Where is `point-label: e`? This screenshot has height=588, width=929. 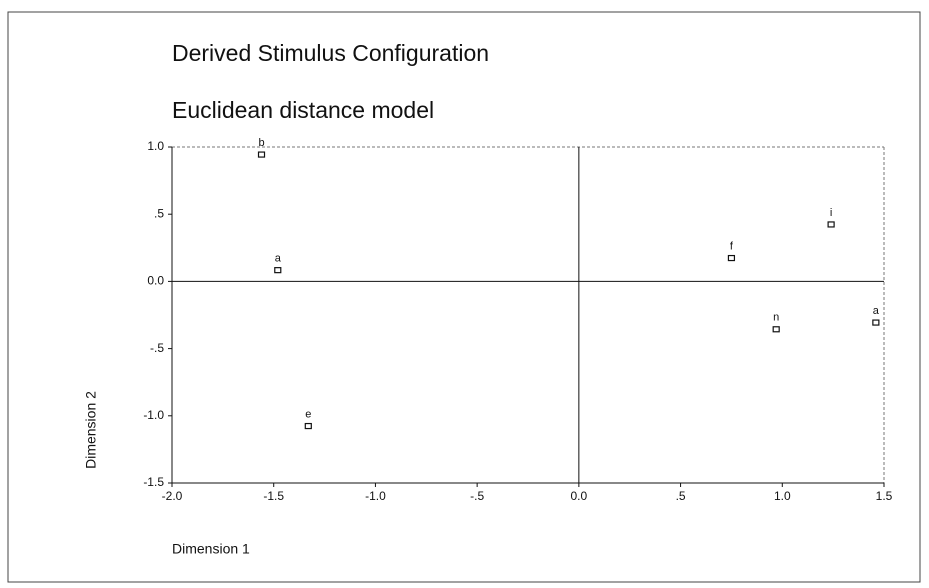
point-label: e is located at coordinates (308, 414).